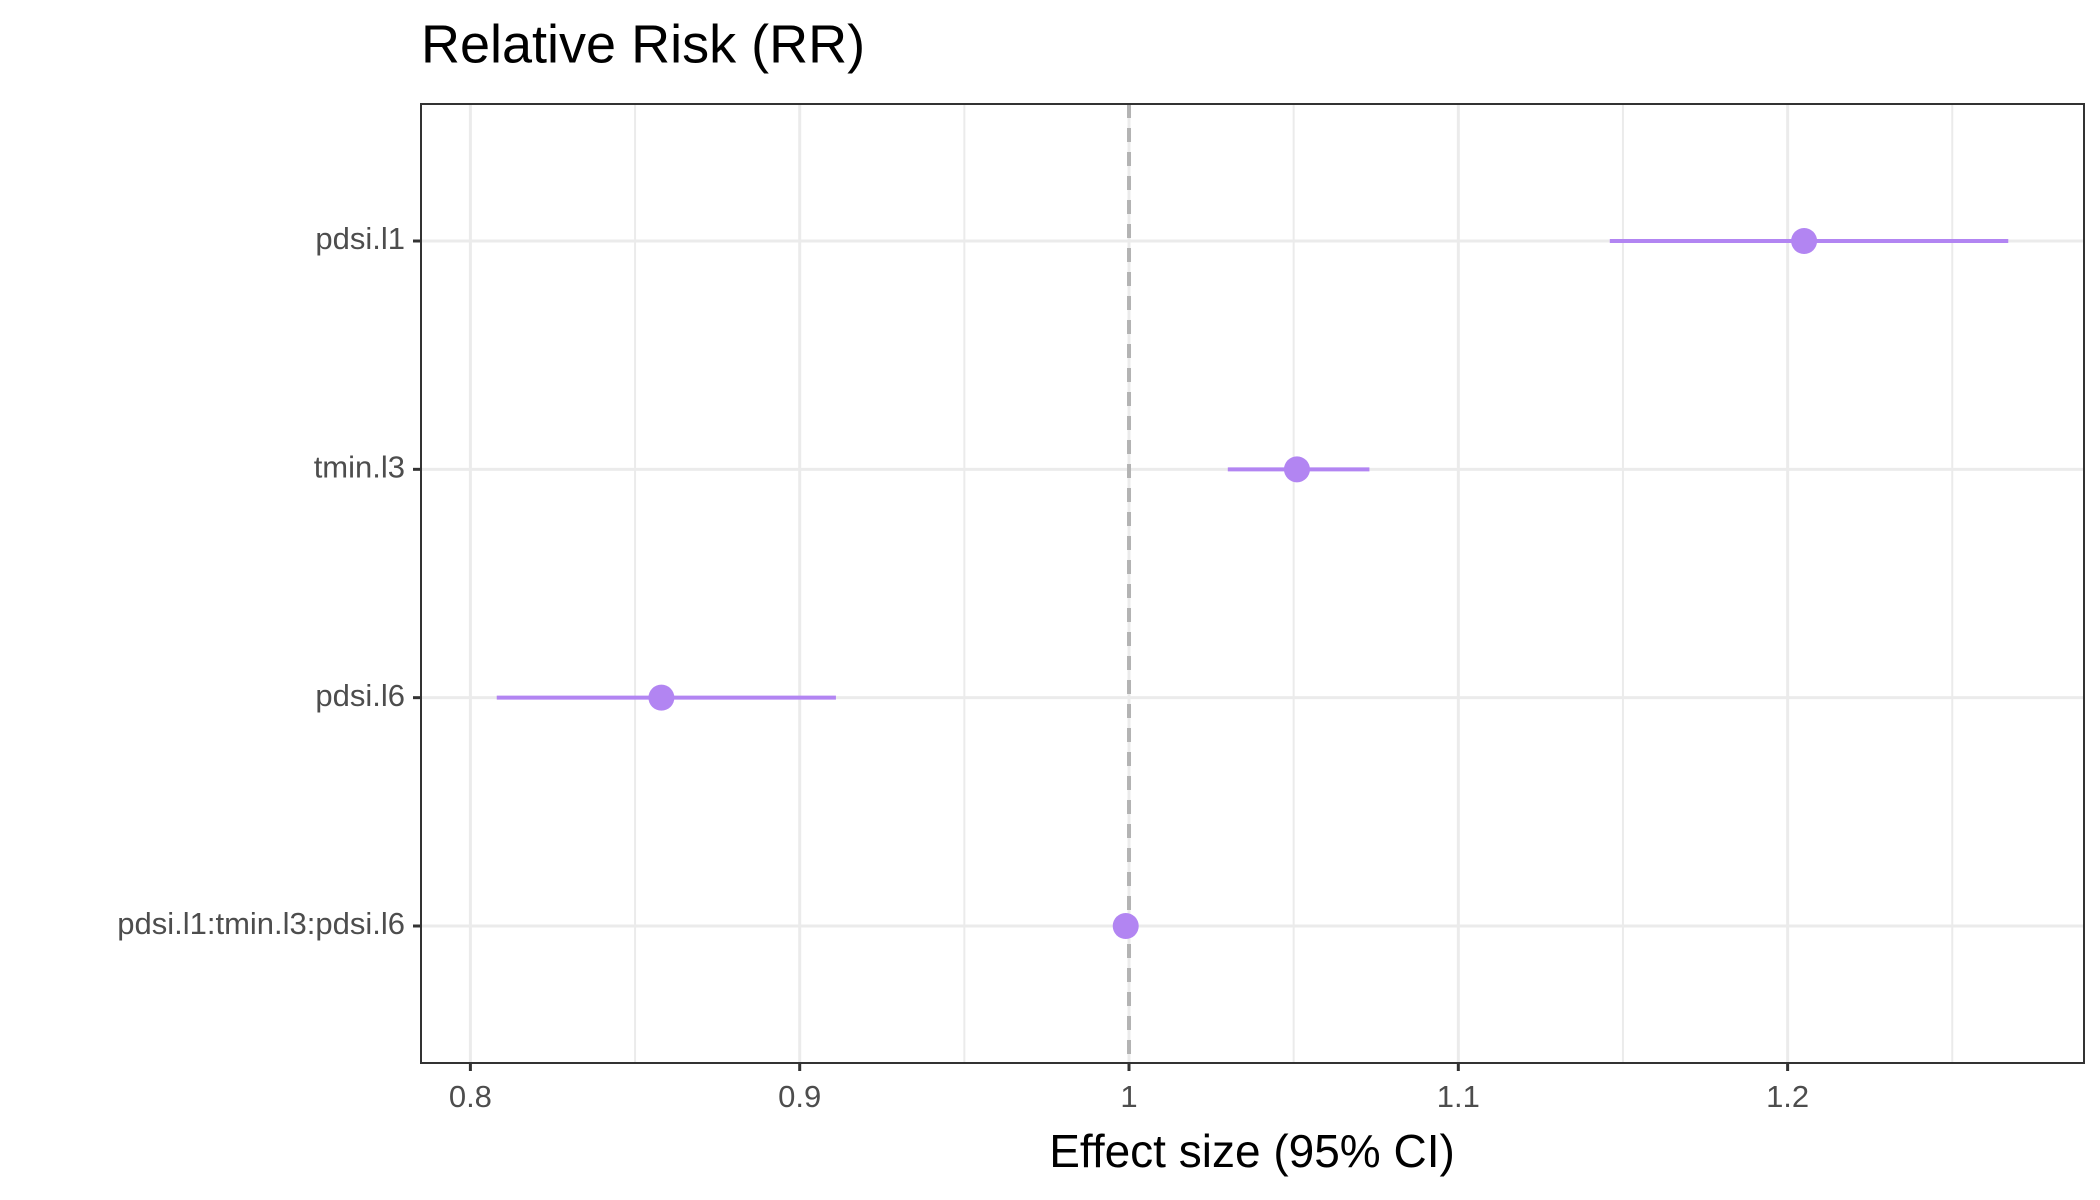 Image resolution: width=2100 pixels, height=1200 pixels. Describe the element at coordinates (470, 1096) in the screenshot. I see `x-tick-label: 0.8` at that location.